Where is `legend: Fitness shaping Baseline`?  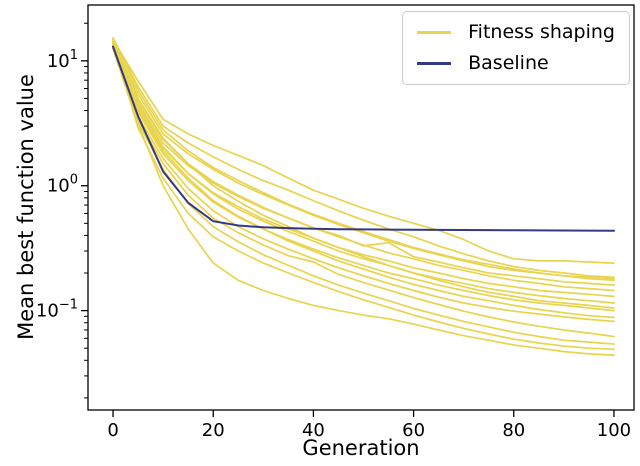 legend: Fitness shaping Baseline is located at coordinates (516, 48).